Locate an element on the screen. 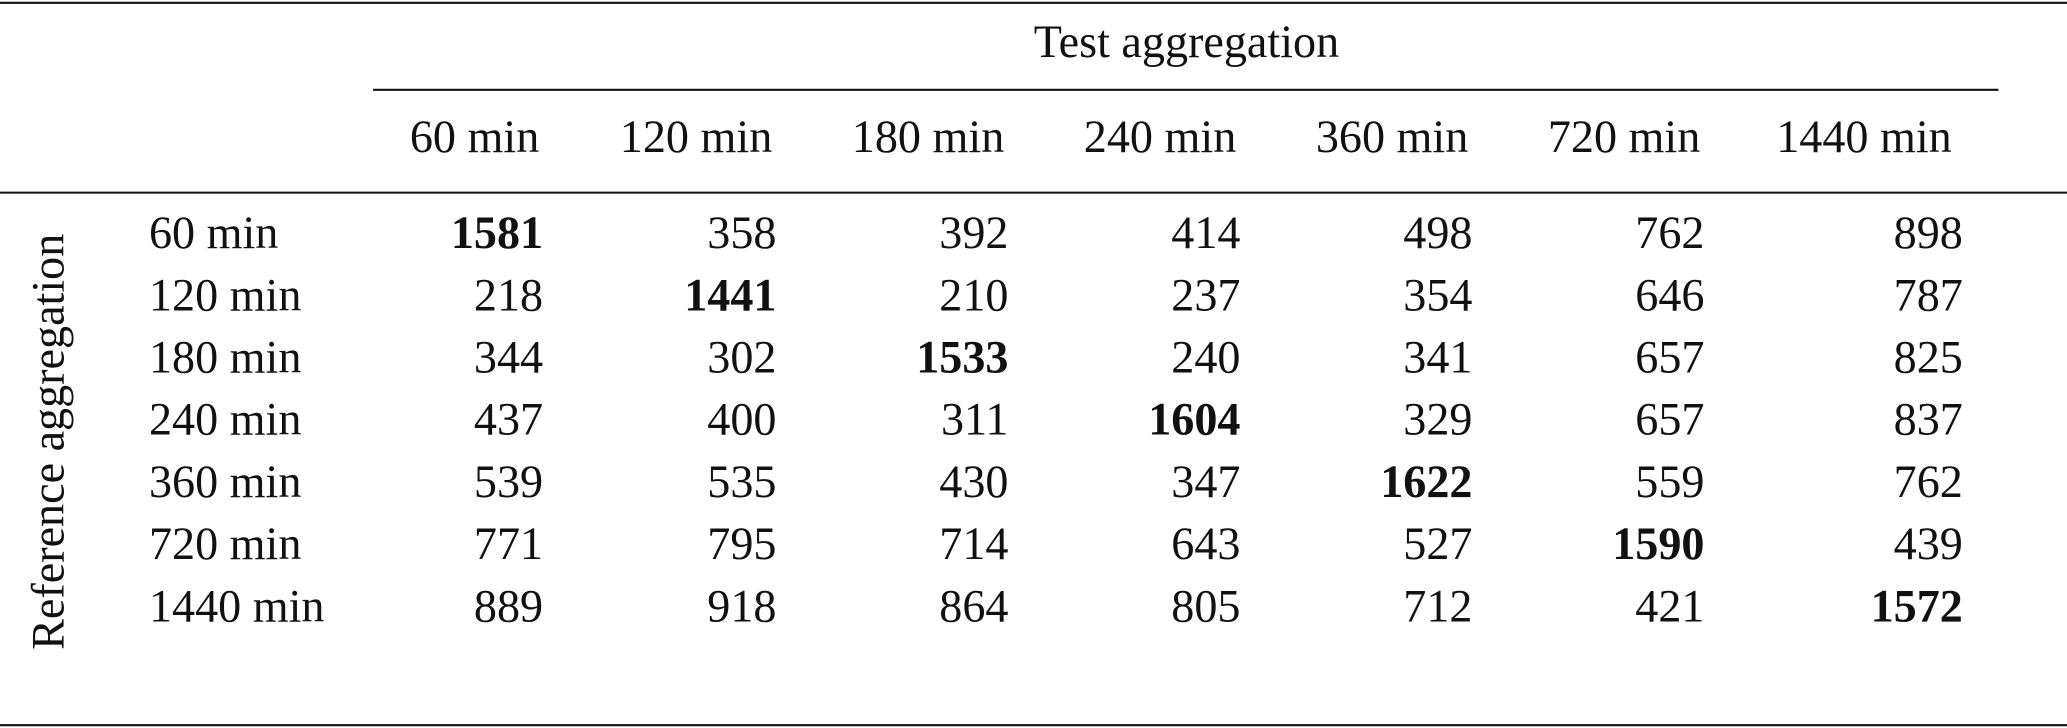  cell-value: 1572 is located at coordinates (1917, 605).